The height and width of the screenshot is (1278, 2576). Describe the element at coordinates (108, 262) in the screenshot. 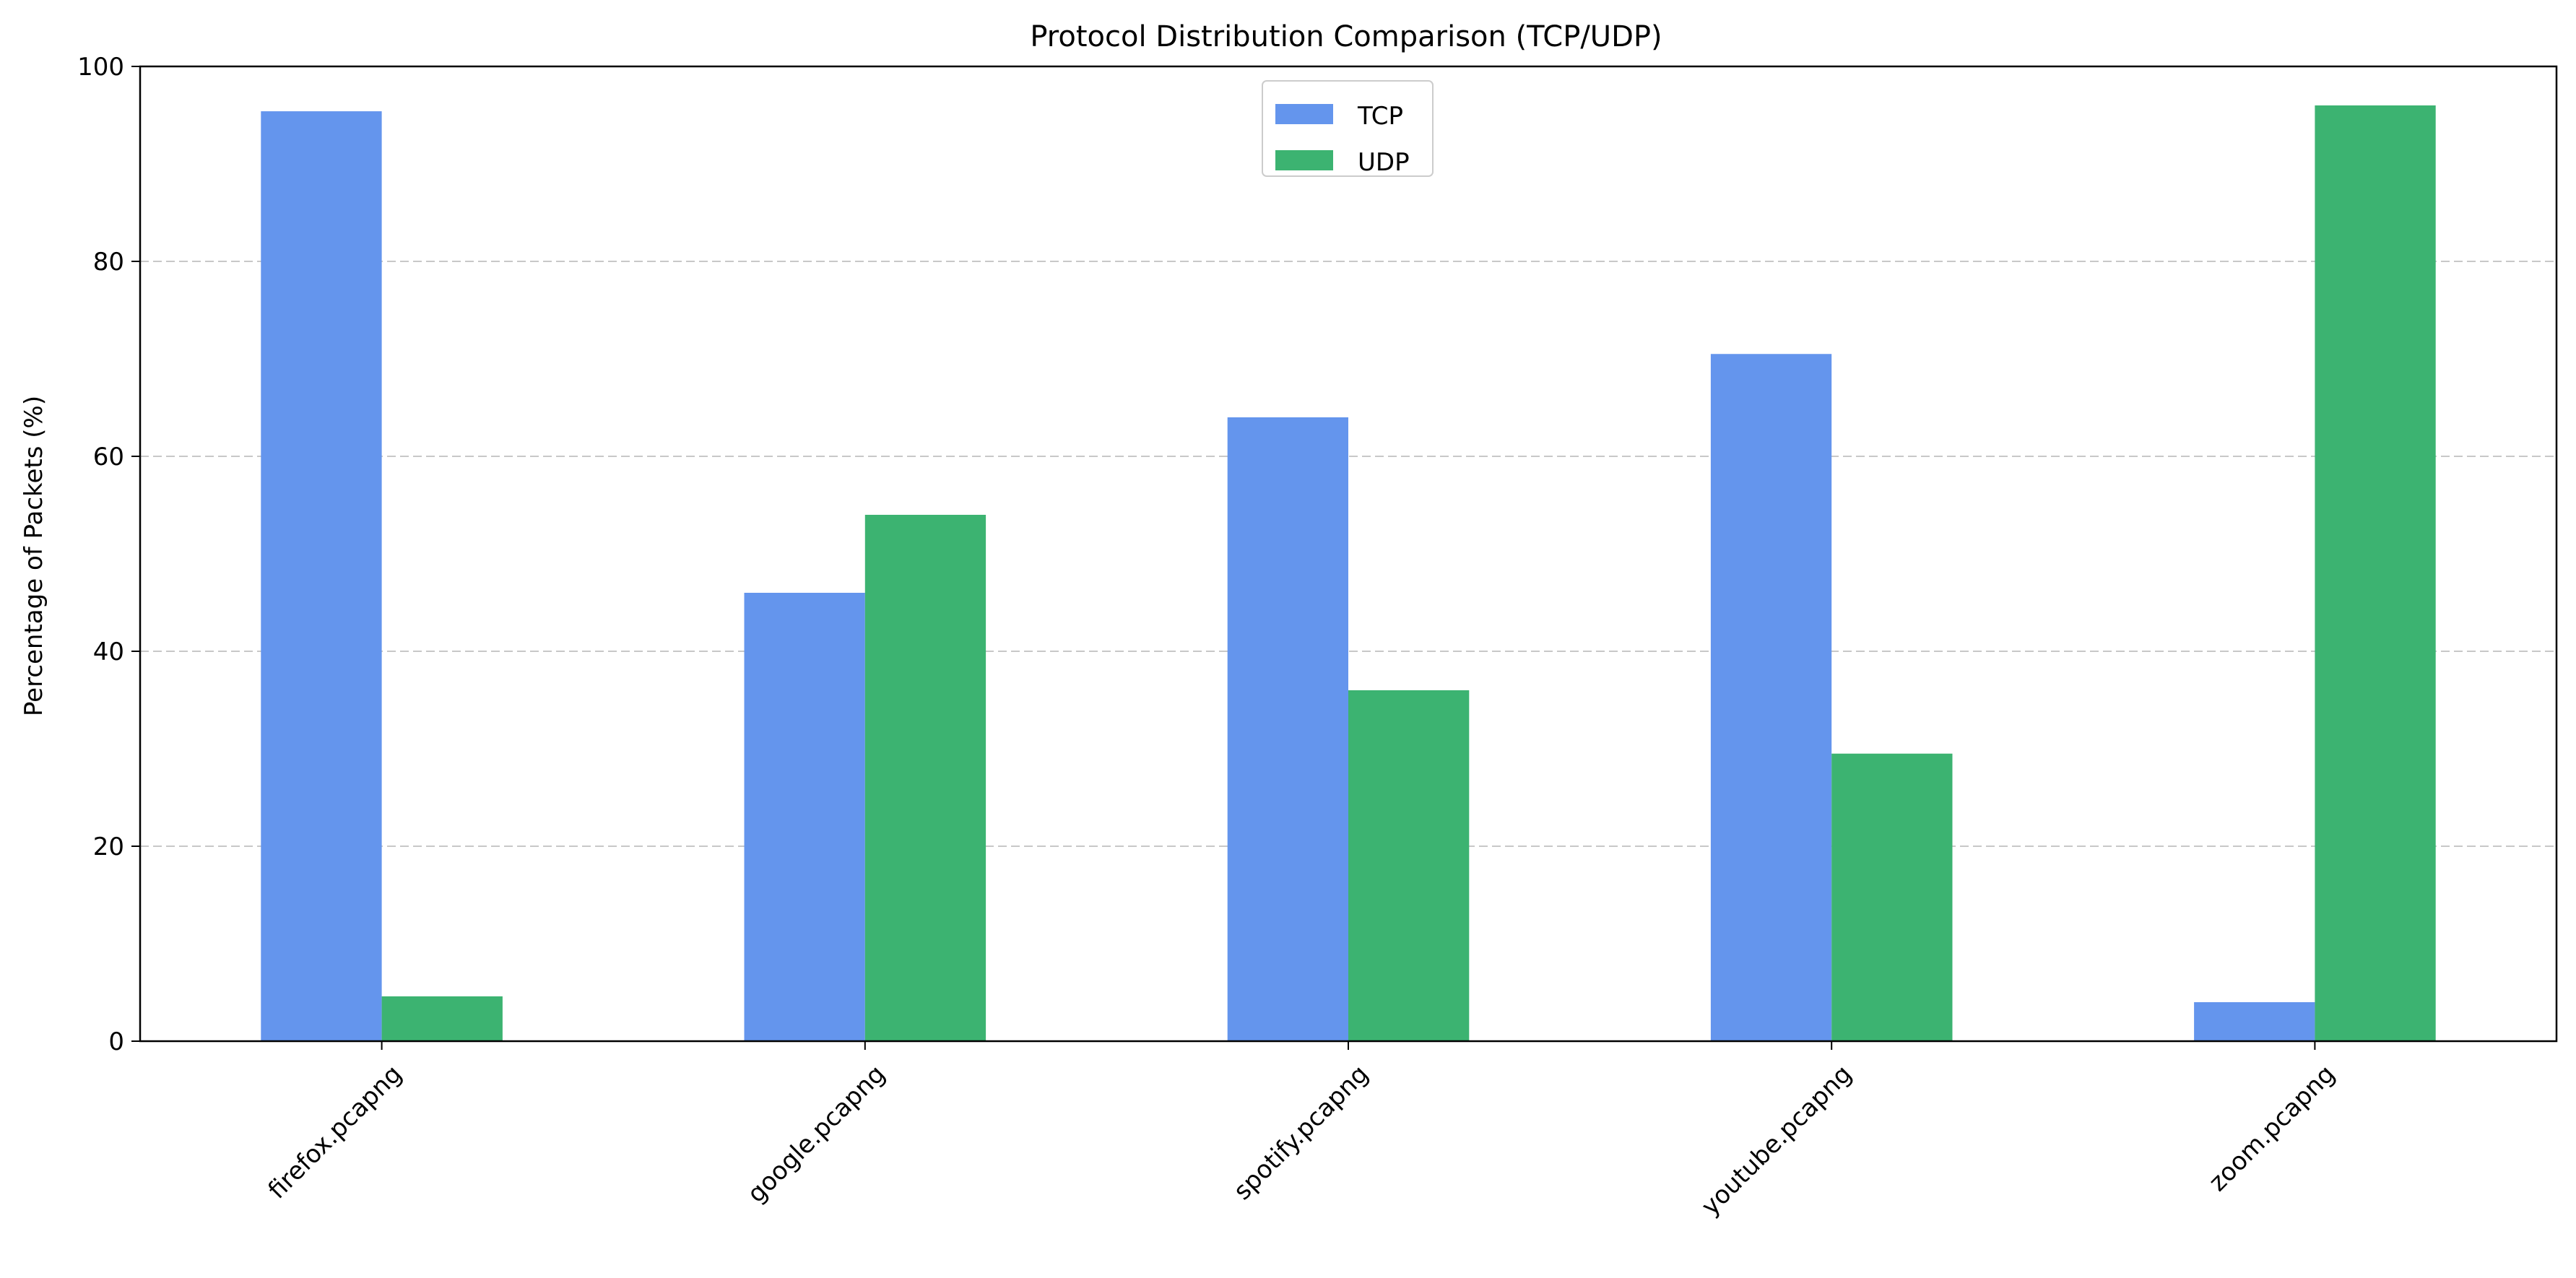

I see `y-tick-label: 80` at that location.